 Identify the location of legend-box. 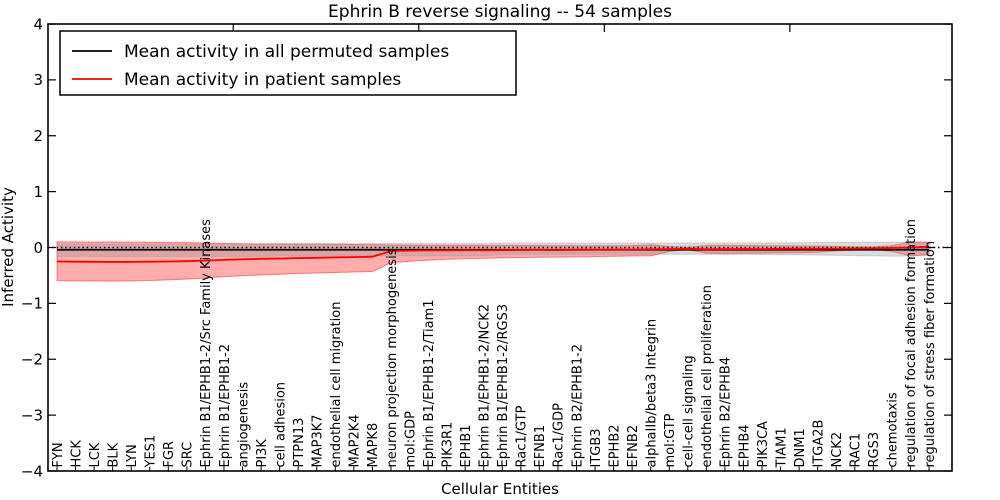
(288, 63).